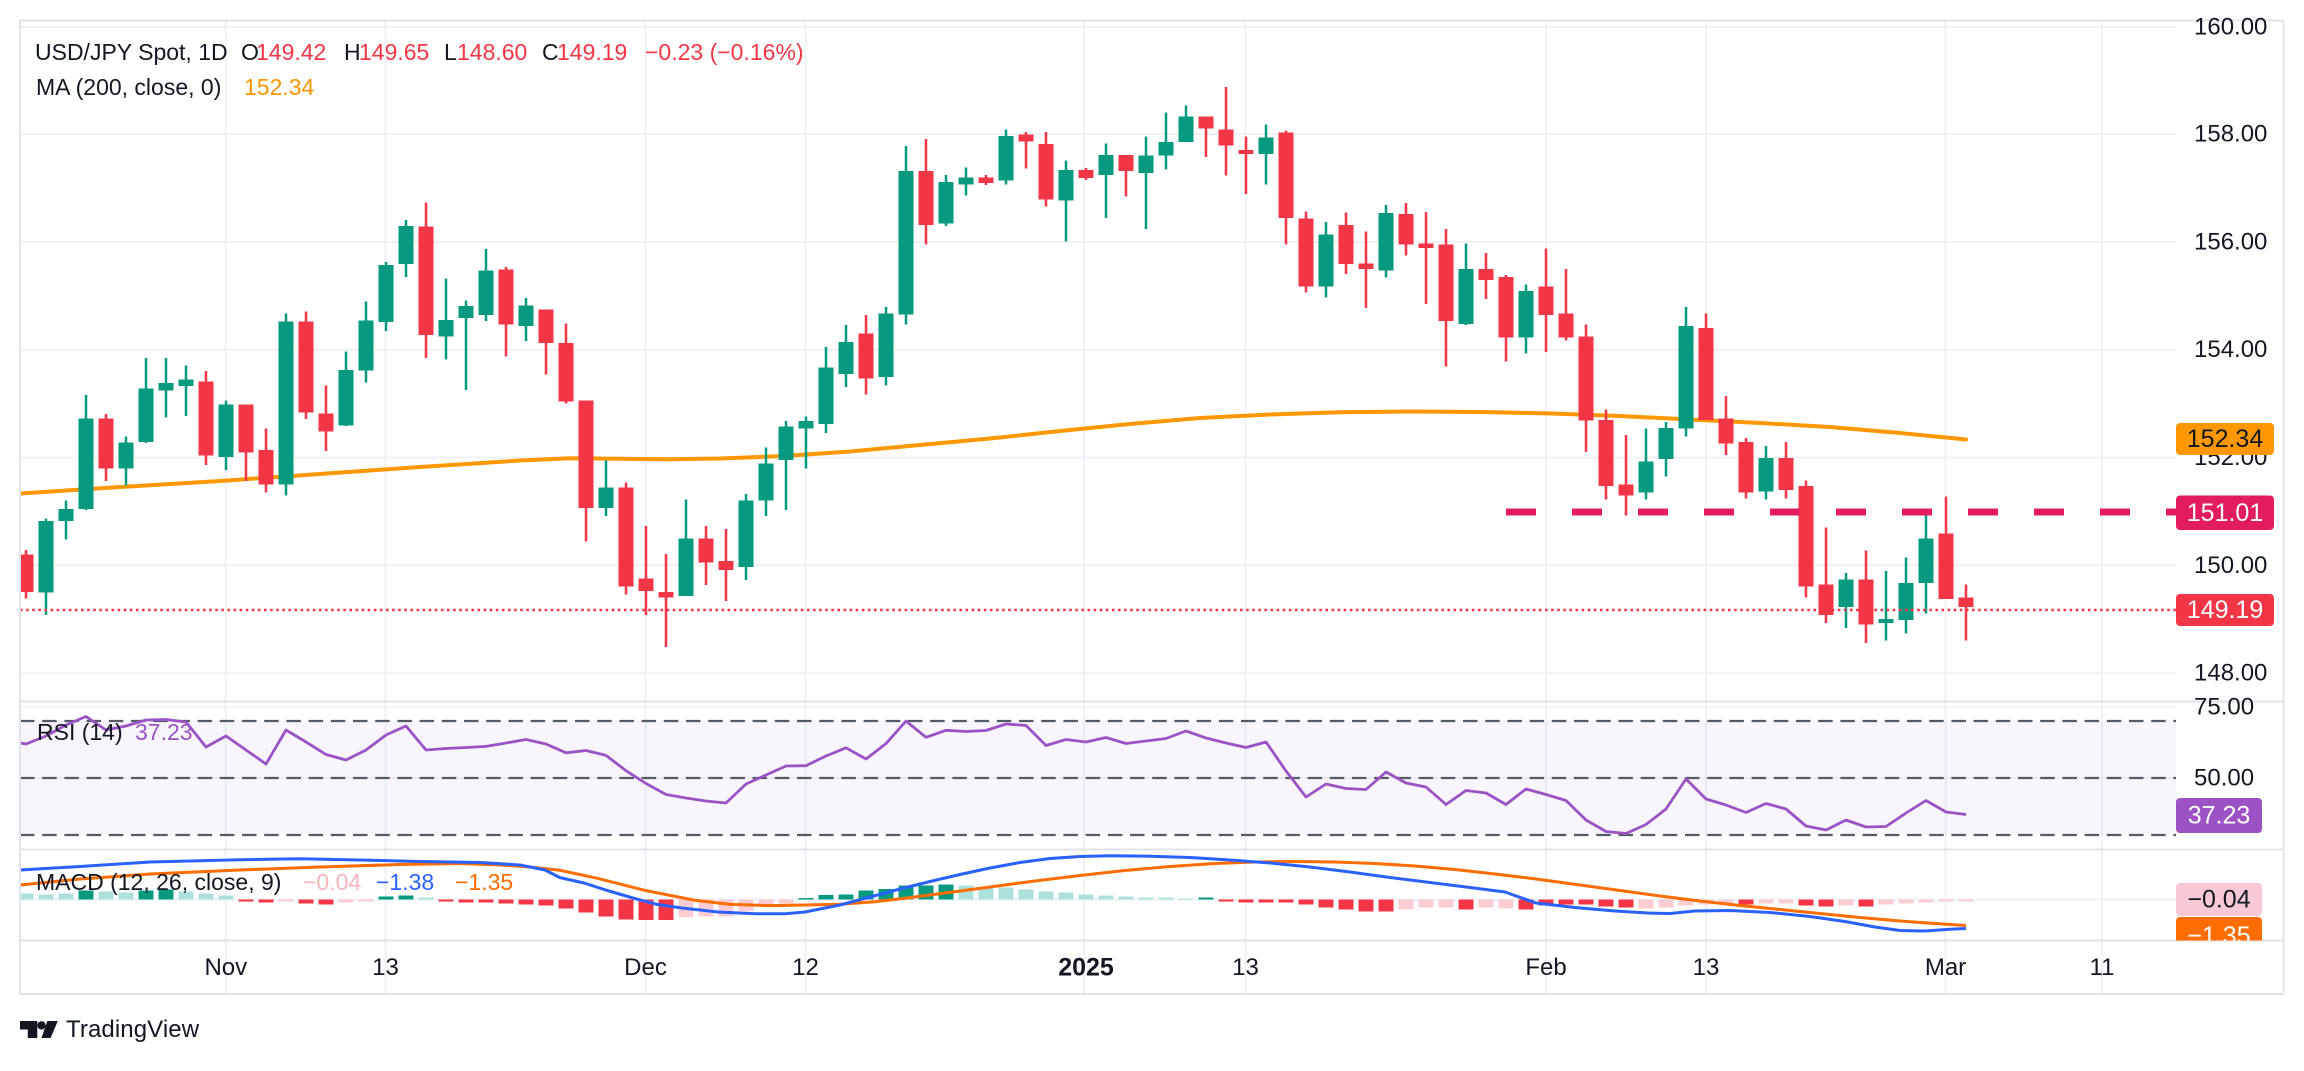 Image resolution: width=2304 pixels, height=1071 pixels. Describe the element at coordinates (2224, 778) in the screenshot. I see `svg-text: 50.00` at that location.